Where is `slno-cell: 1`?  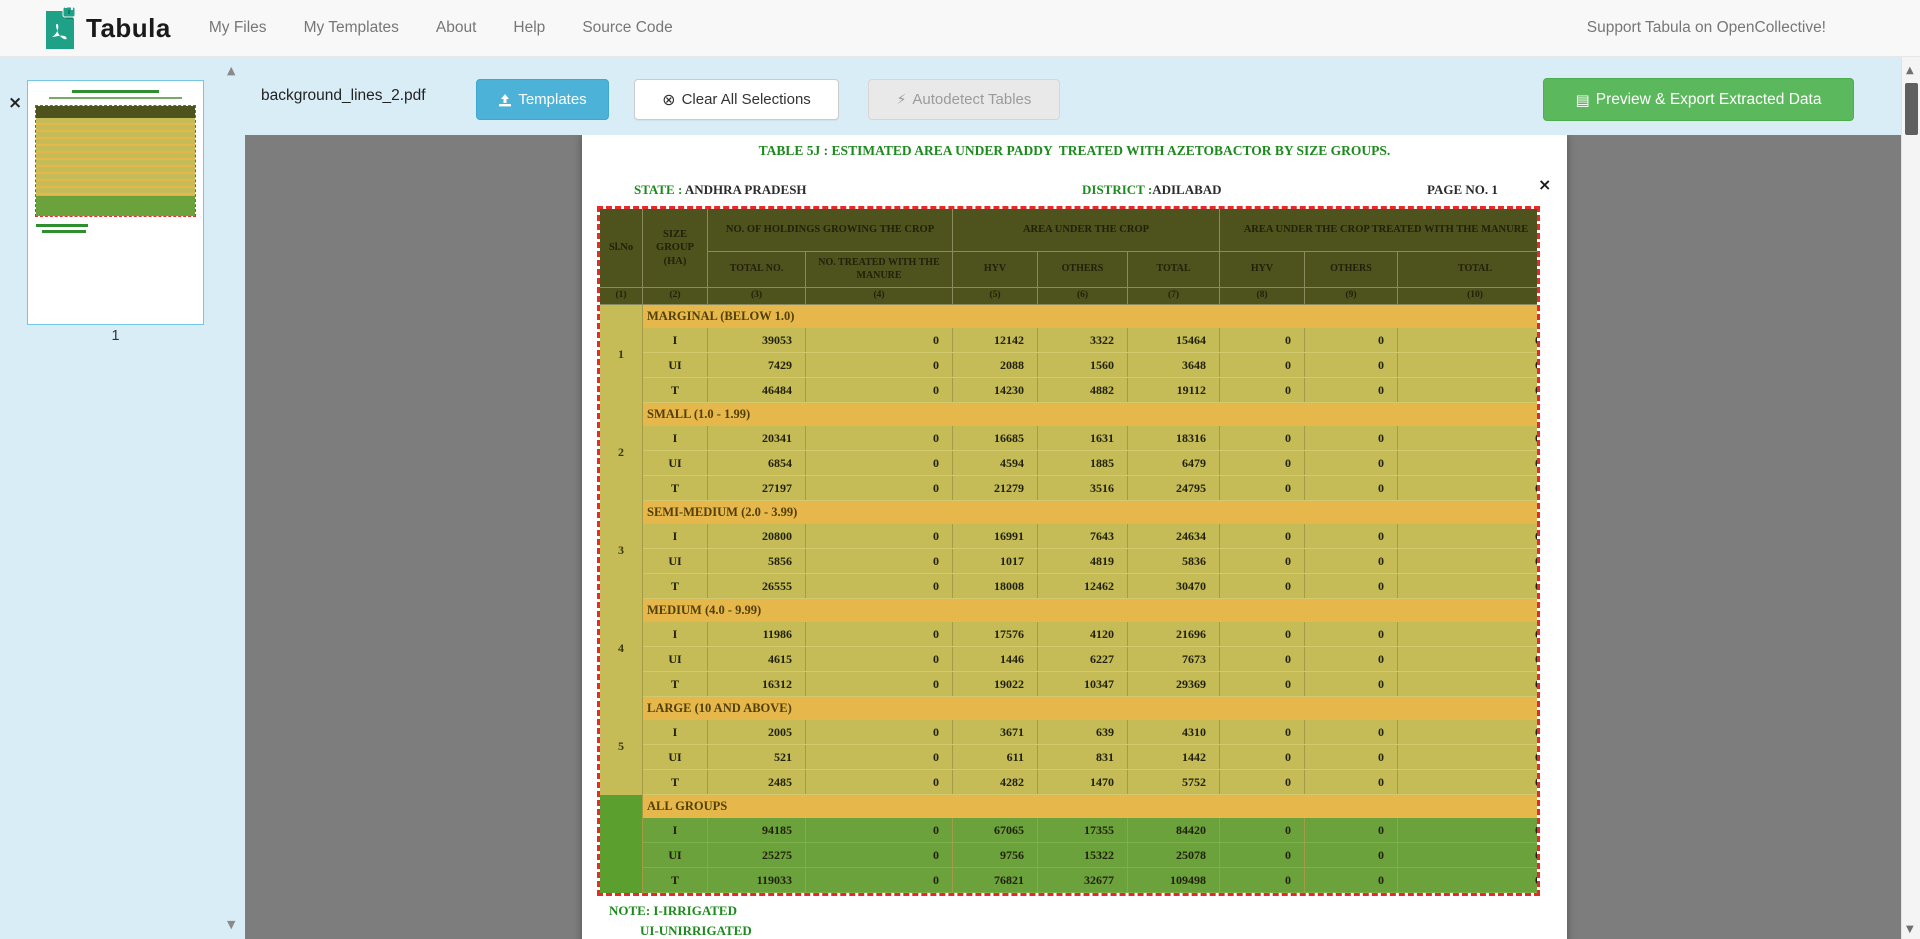
slno-cell: 1 is located at coordinates (621, 354).